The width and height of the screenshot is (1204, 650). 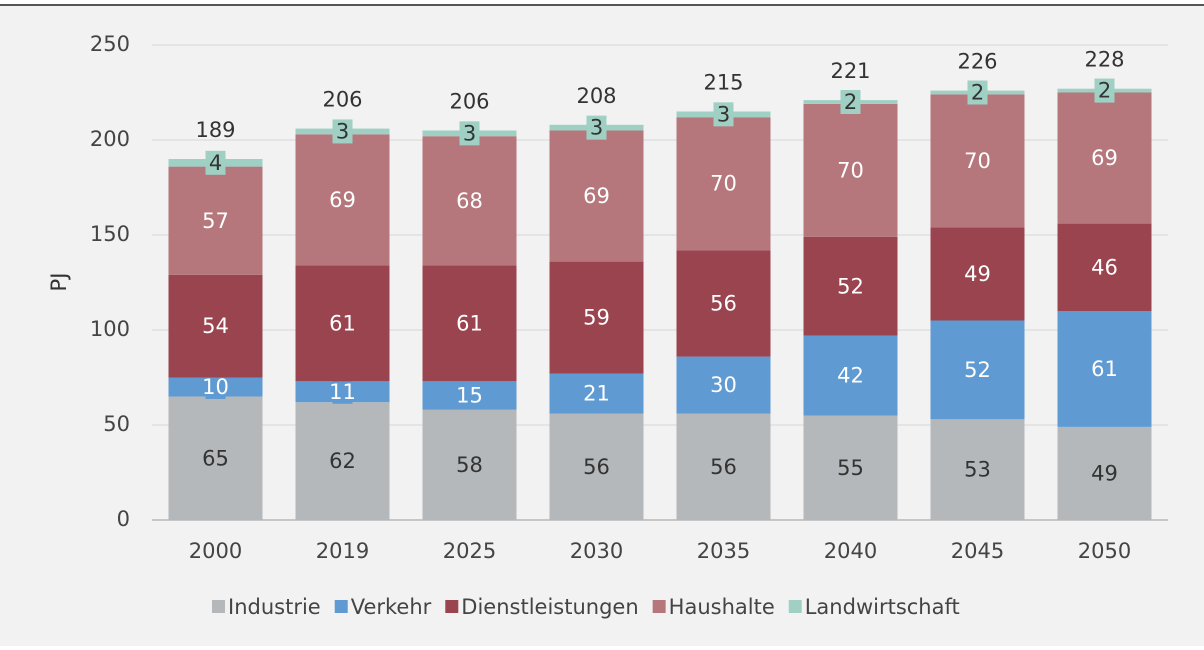 I want to click on data-label: 11, so click(x=342, y=392).